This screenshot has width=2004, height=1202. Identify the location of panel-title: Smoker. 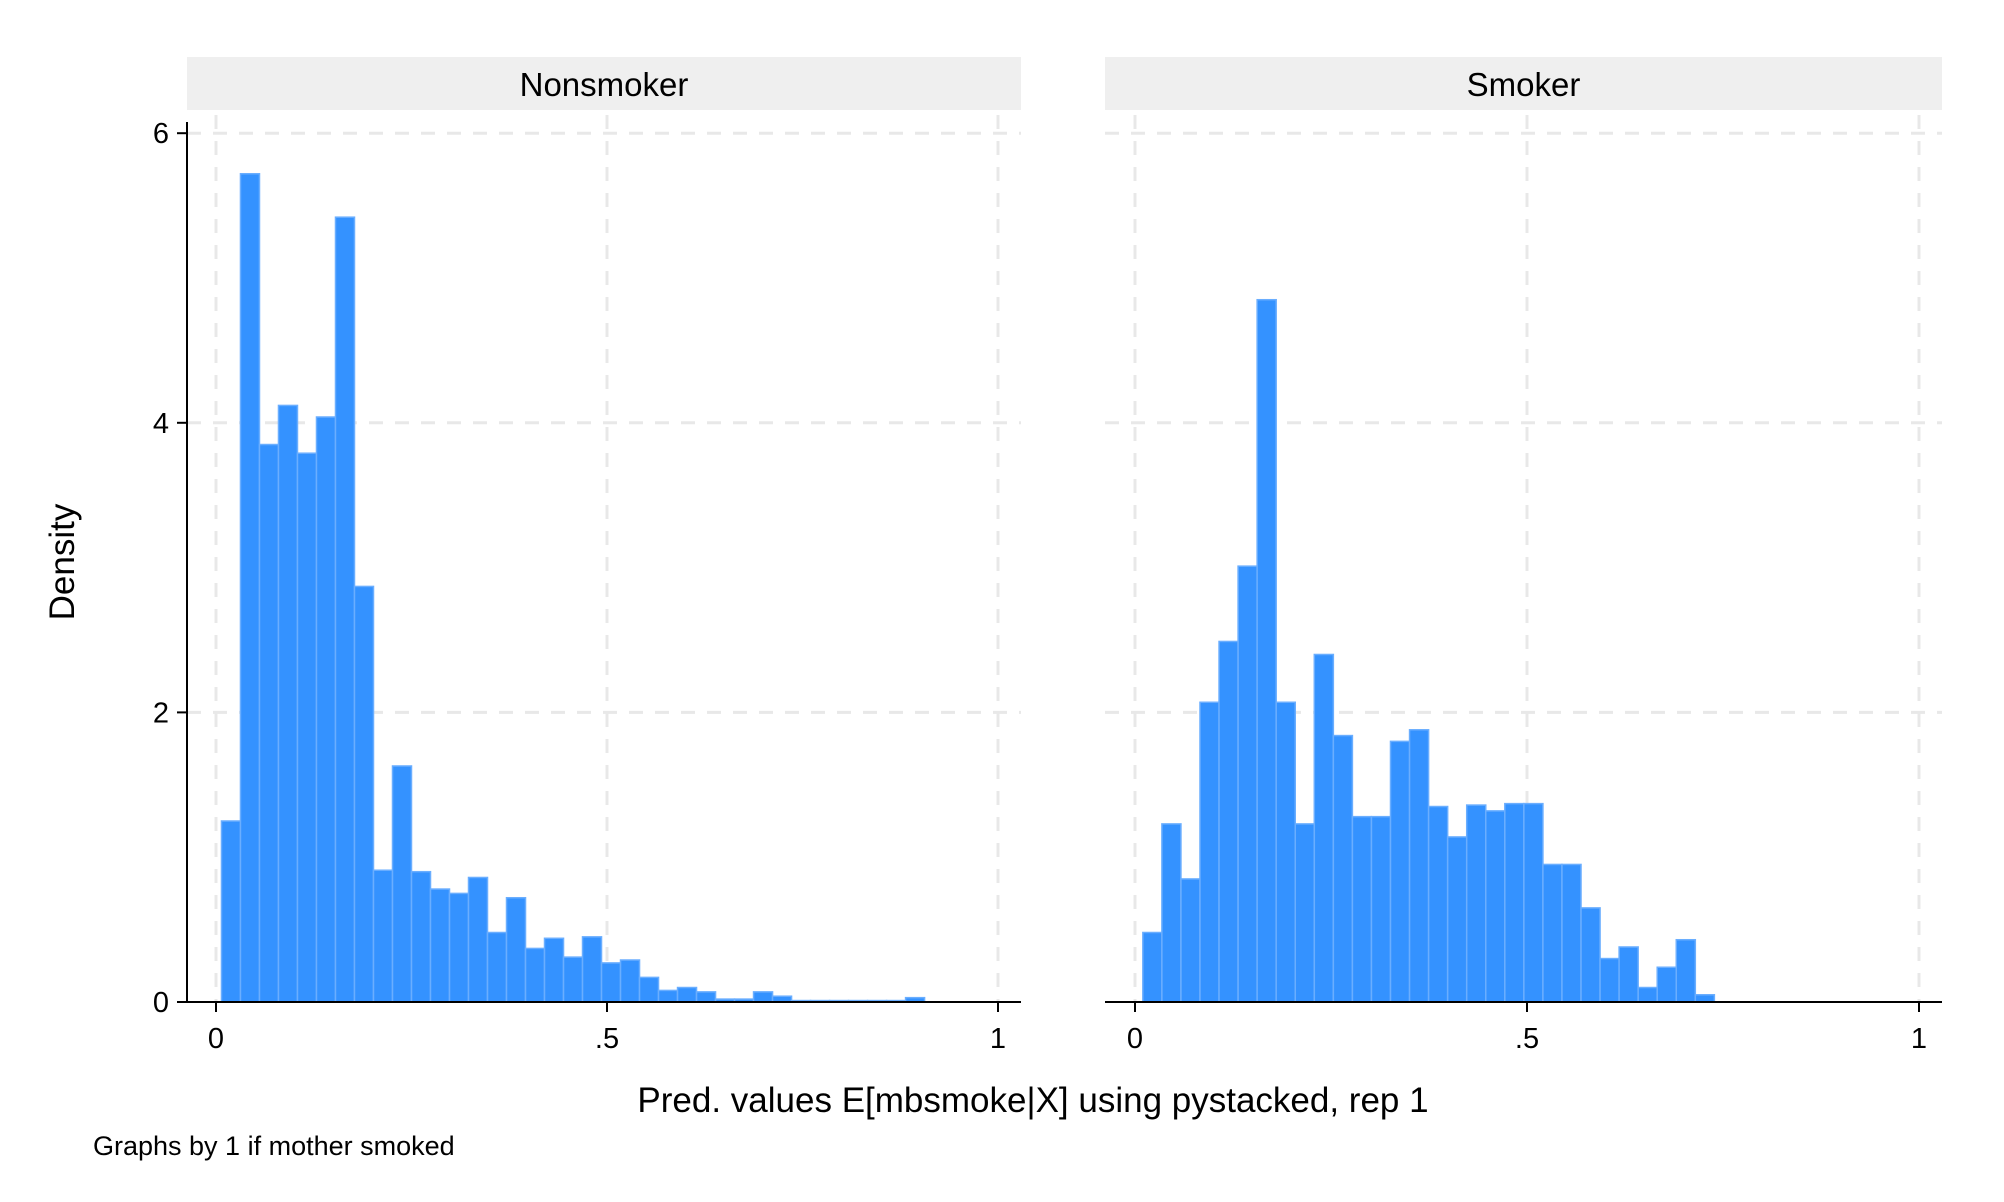
(1524, 84).